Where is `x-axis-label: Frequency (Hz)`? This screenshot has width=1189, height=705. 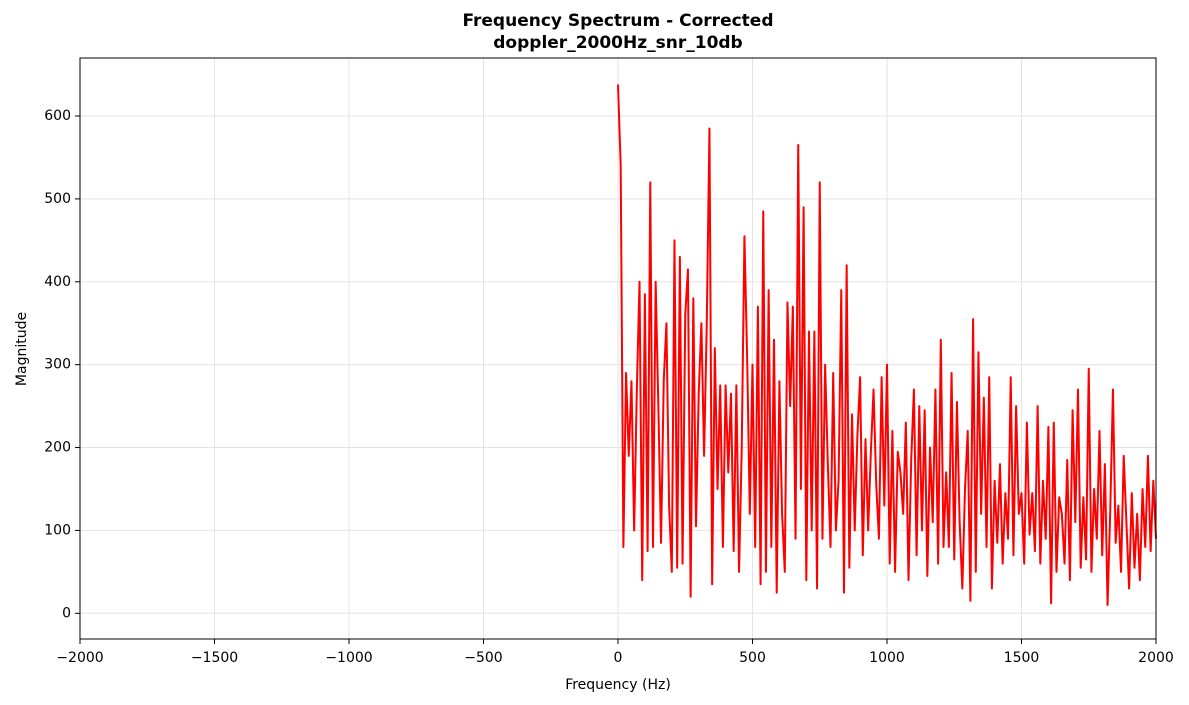
x-axis-label: Frequency (Hz) is located at coordinates (618, 685).